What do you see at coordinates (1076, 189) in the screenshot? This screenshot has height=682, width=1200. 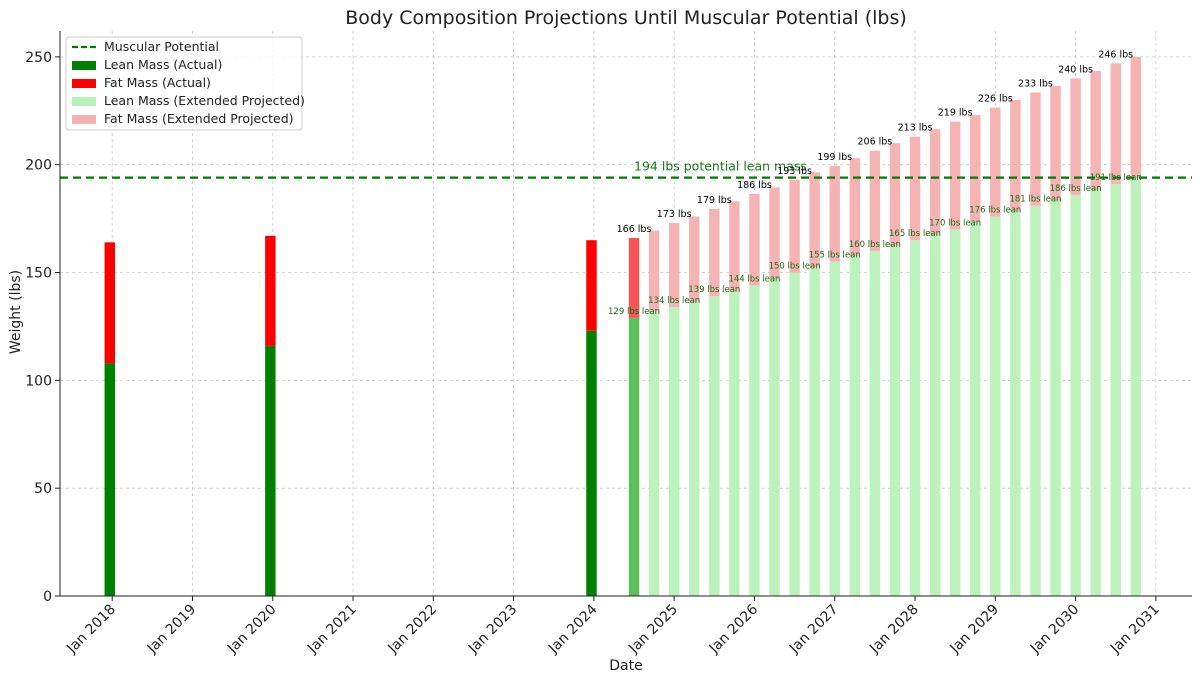 I see `lean-mass-label: 186 lbs lean` at bounding box center [1076, 189].